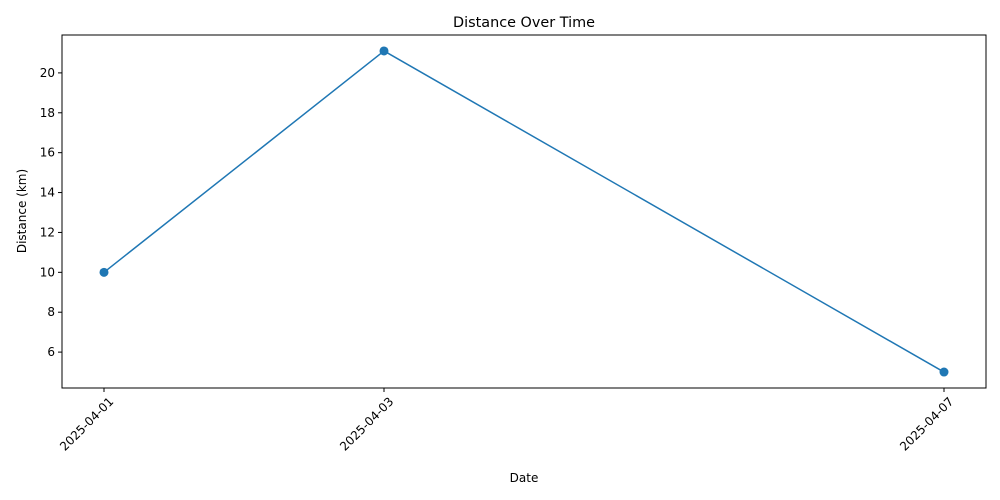 Image resolution: width=1000 pixels, height=500 pixels. What do you see at coordinates (524, 23) in the screenshot?
I see `chart-title: Distance Over Time` at bounding box center [524, 23].